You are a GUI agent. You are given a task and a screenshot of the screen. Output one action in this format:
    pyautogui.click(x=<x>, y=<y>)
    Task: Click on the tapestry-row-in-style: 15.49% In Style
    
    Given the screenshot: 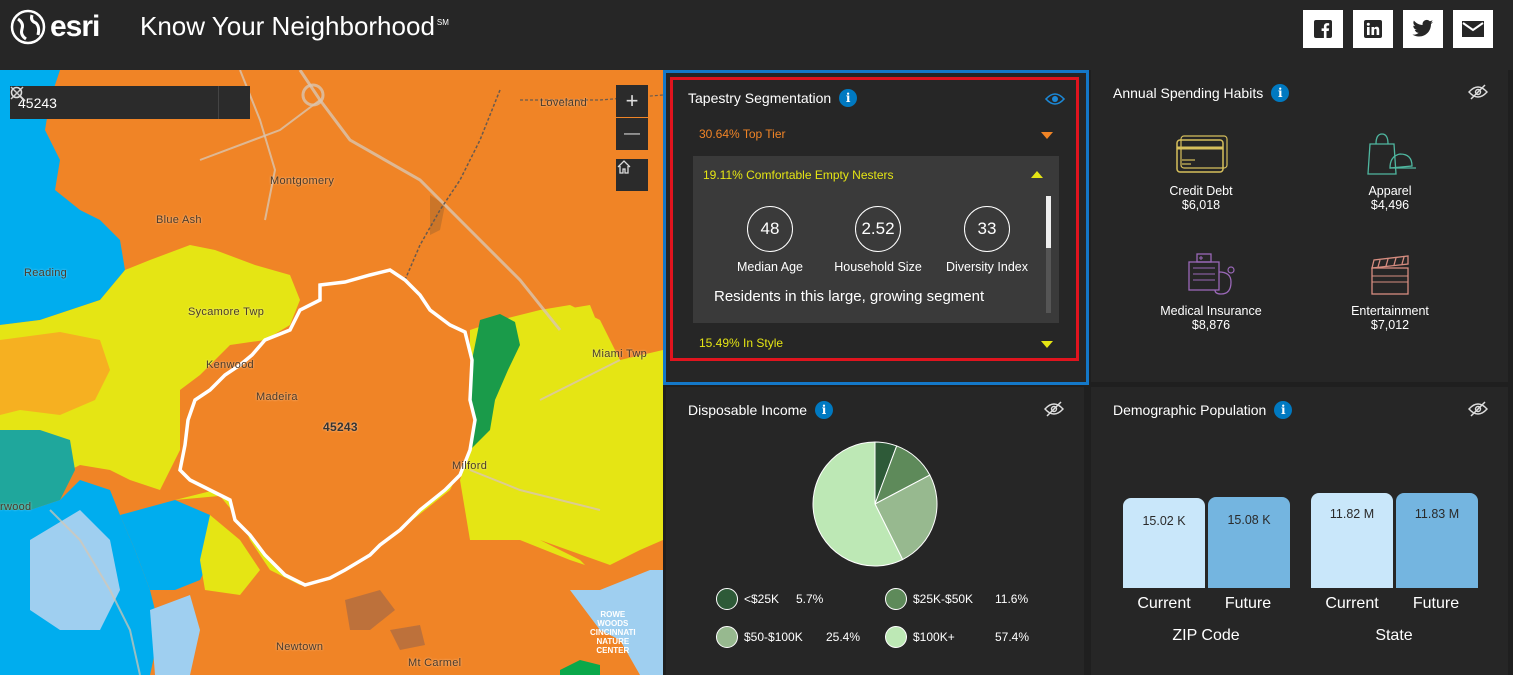 What is the action you would take?
    pyautogui.click(x=876, y=346)
    